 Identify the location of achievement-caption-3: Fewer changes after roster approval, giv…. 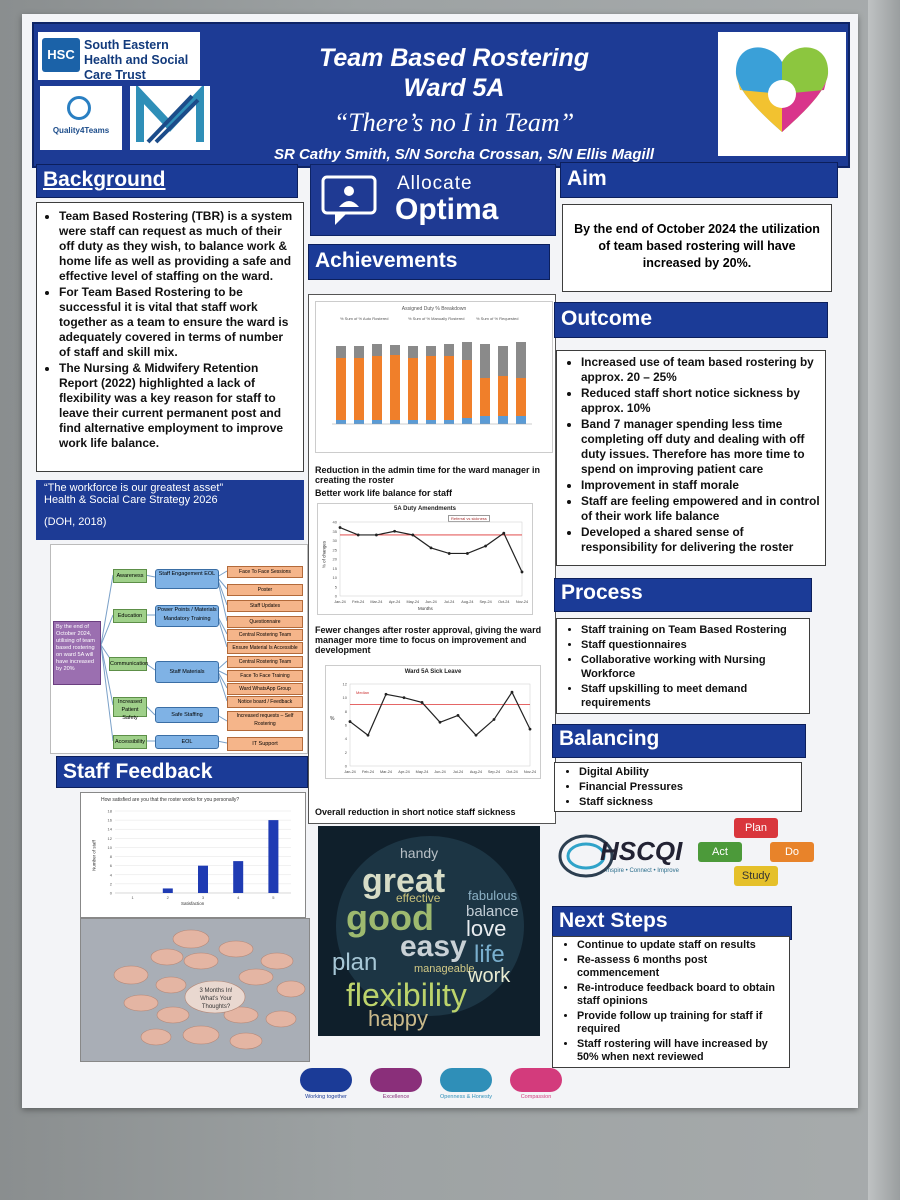
(428, 640).